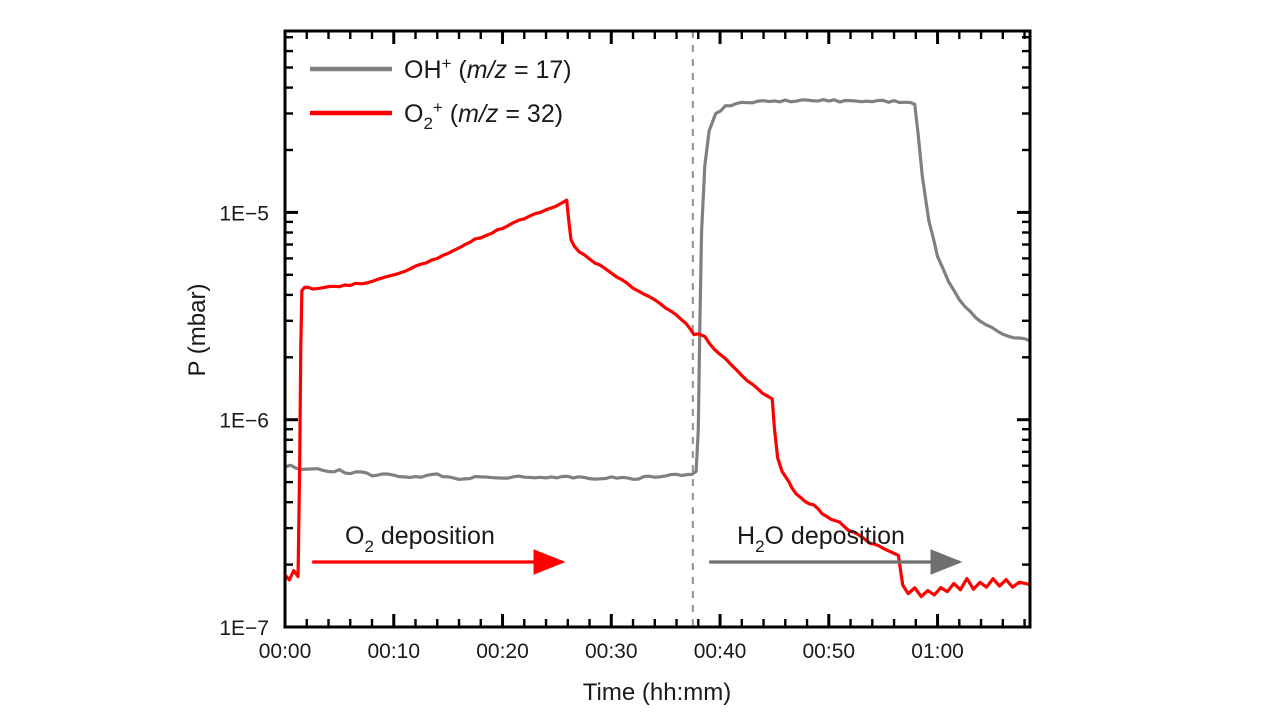  What do you see at coordinates (539, 70) in the screenshot?
I see `legend-mzval-oh: = 17)` at bounding box center [539, 70].